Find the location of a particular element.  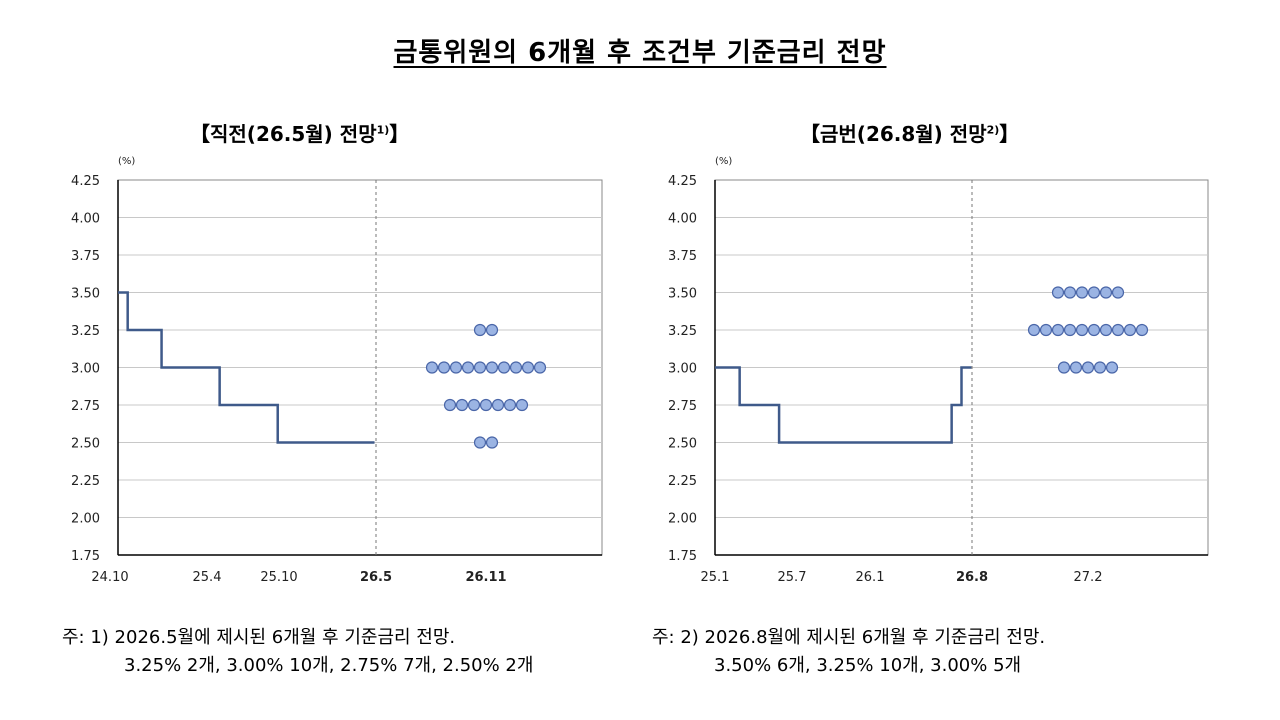

x-tick-label: 26.8 is located at coordinates (972, 577).